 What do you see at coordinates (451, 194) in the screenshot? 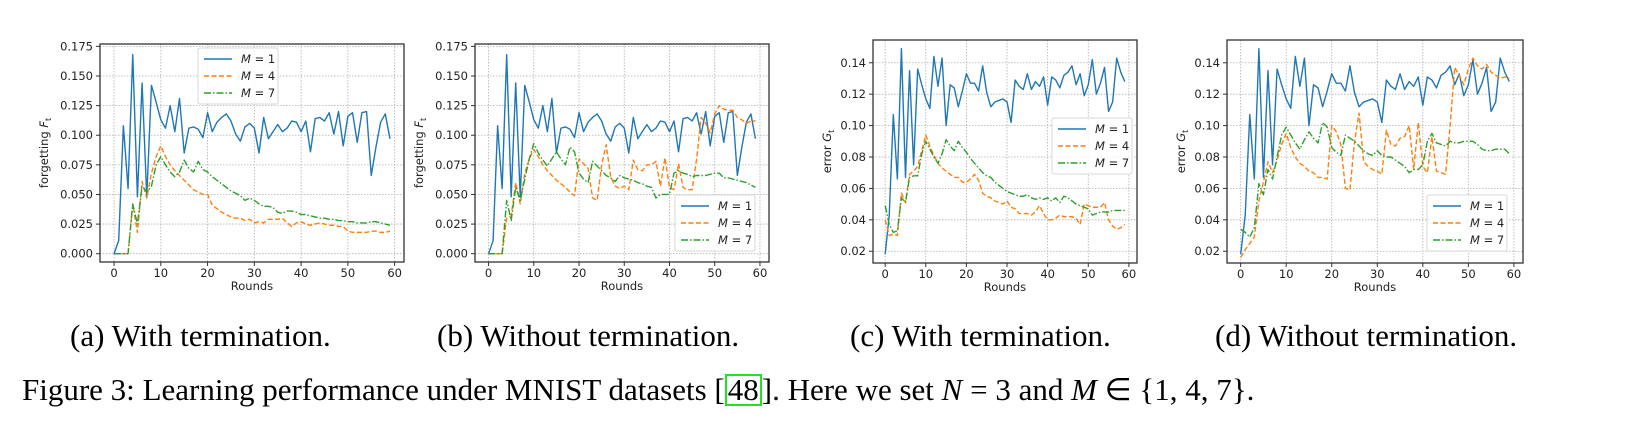
I see `y-tick-label: 0.050` at bounding box center [451, 194].